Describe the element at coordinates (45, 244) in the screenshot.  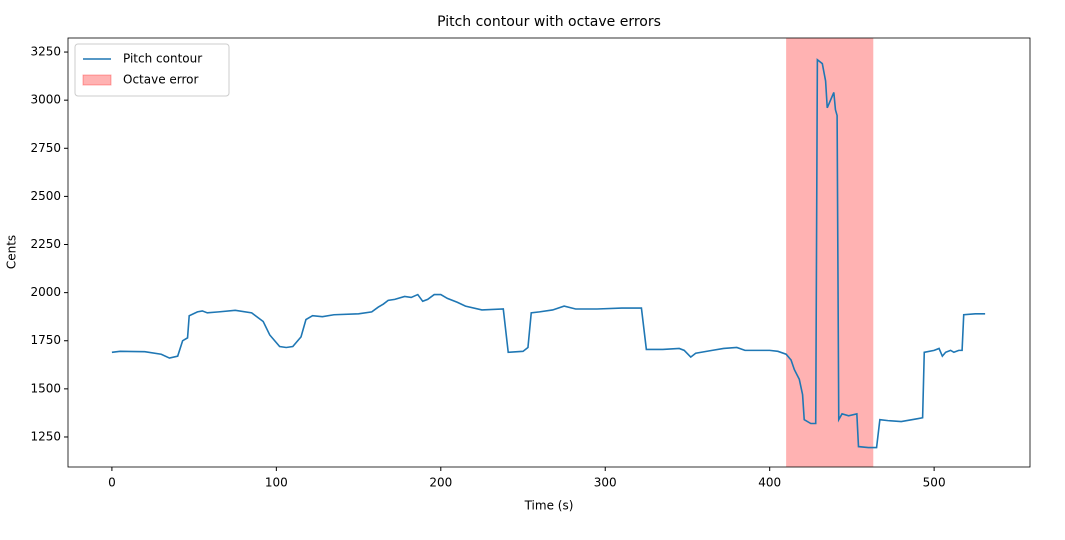
I see `y-tick-label: 2250` at that location.